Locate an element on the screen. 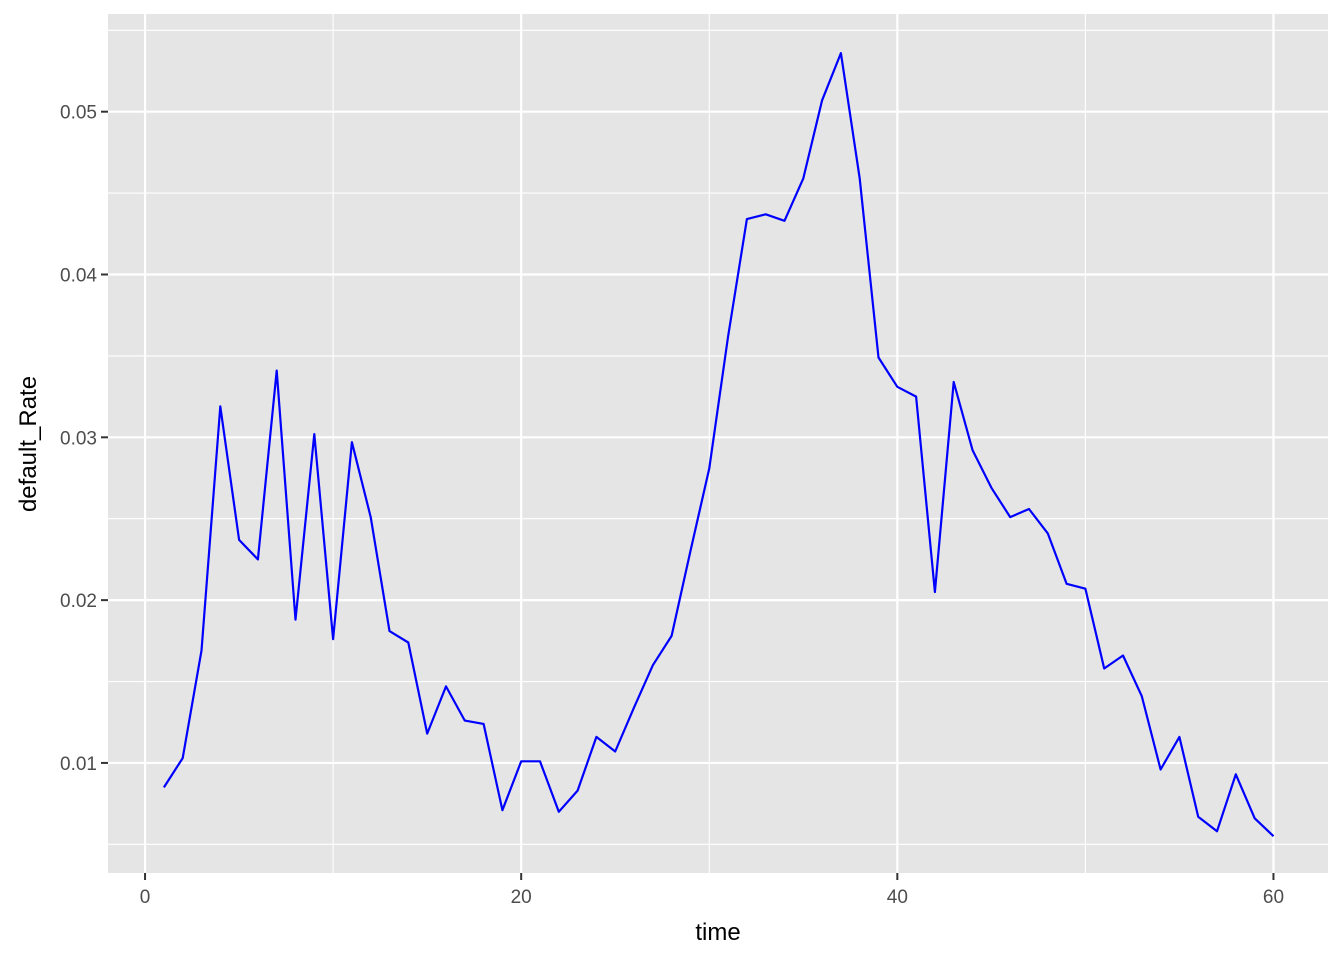 The width and height of the screenshot is (1344, 965). y-tick-label: 0.04 is located at coordinates (78, 276).